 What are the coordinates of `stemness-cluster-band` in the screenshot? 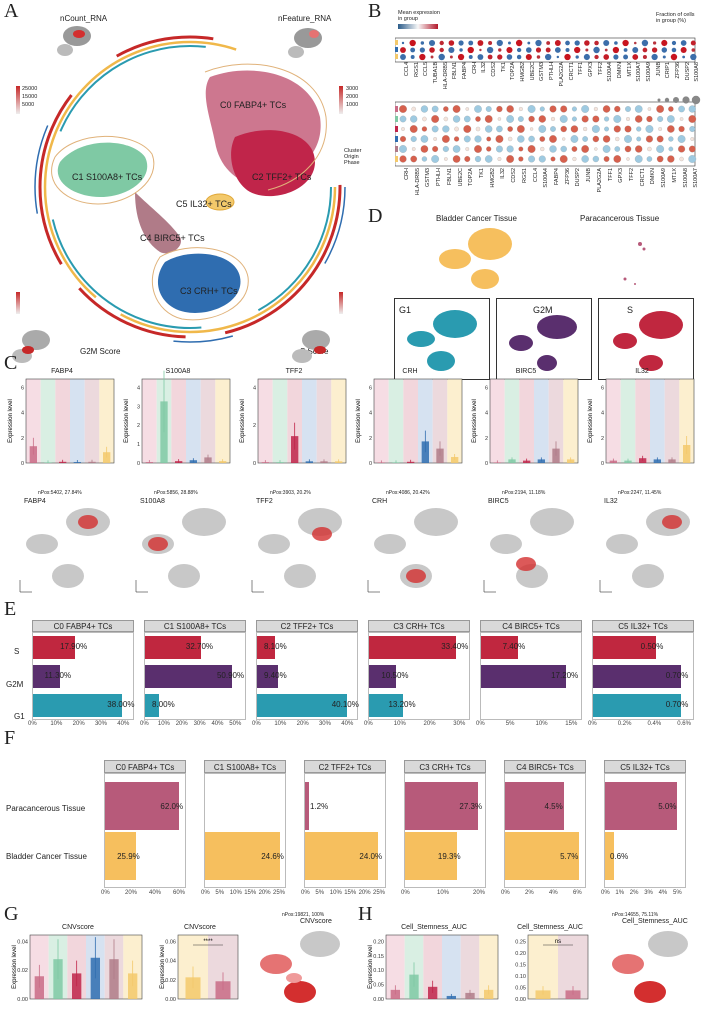 It's located at (395, 967).